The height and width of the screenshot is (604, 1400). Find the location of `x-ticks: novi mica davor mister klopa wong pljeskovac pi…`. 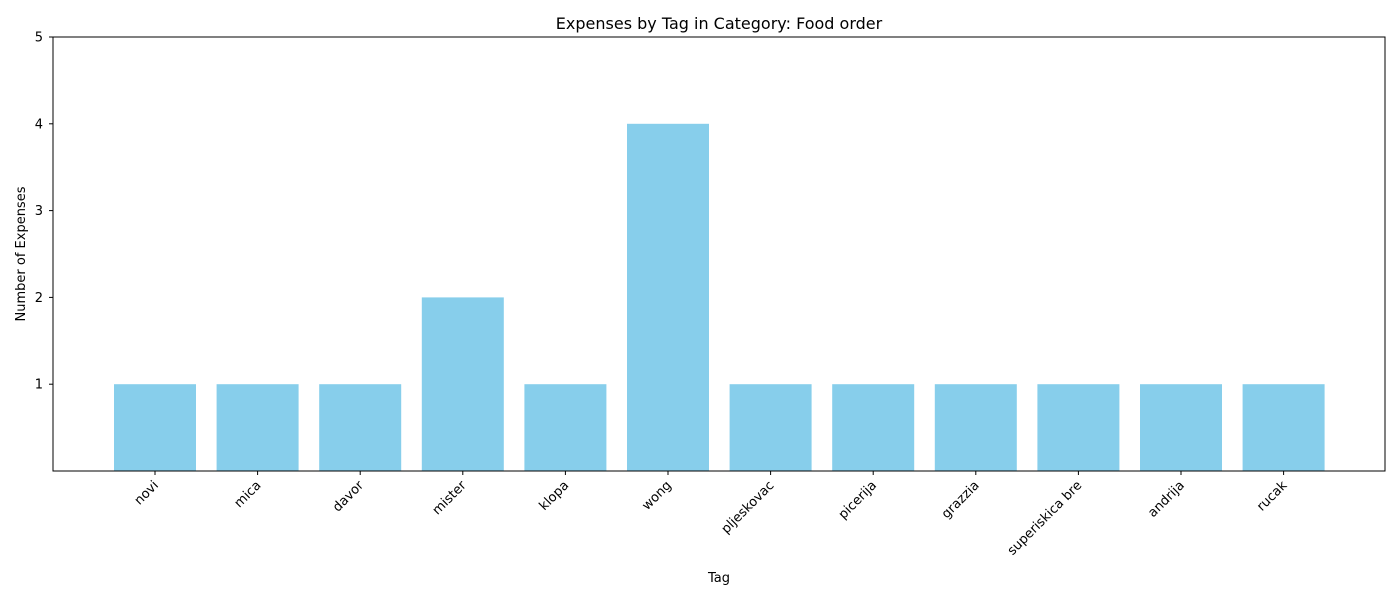

x-ticks: novi mica davor mister klopa wong pljeskovac pi… is located at coordinates (711, 515).